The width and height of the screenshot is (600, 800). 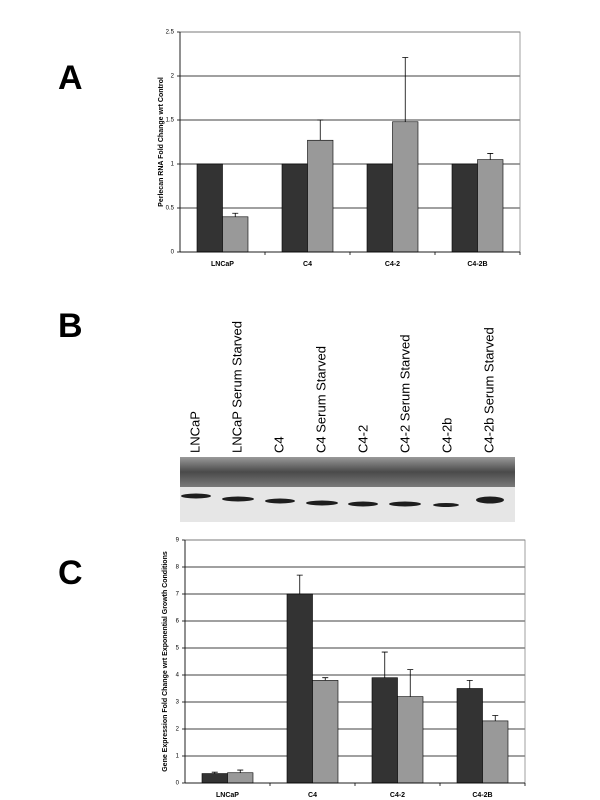 What do you see at coordinates (170, 33) in the screenshot?
I see `y-tick-label: 2.5` at bounding box center [170, 33].